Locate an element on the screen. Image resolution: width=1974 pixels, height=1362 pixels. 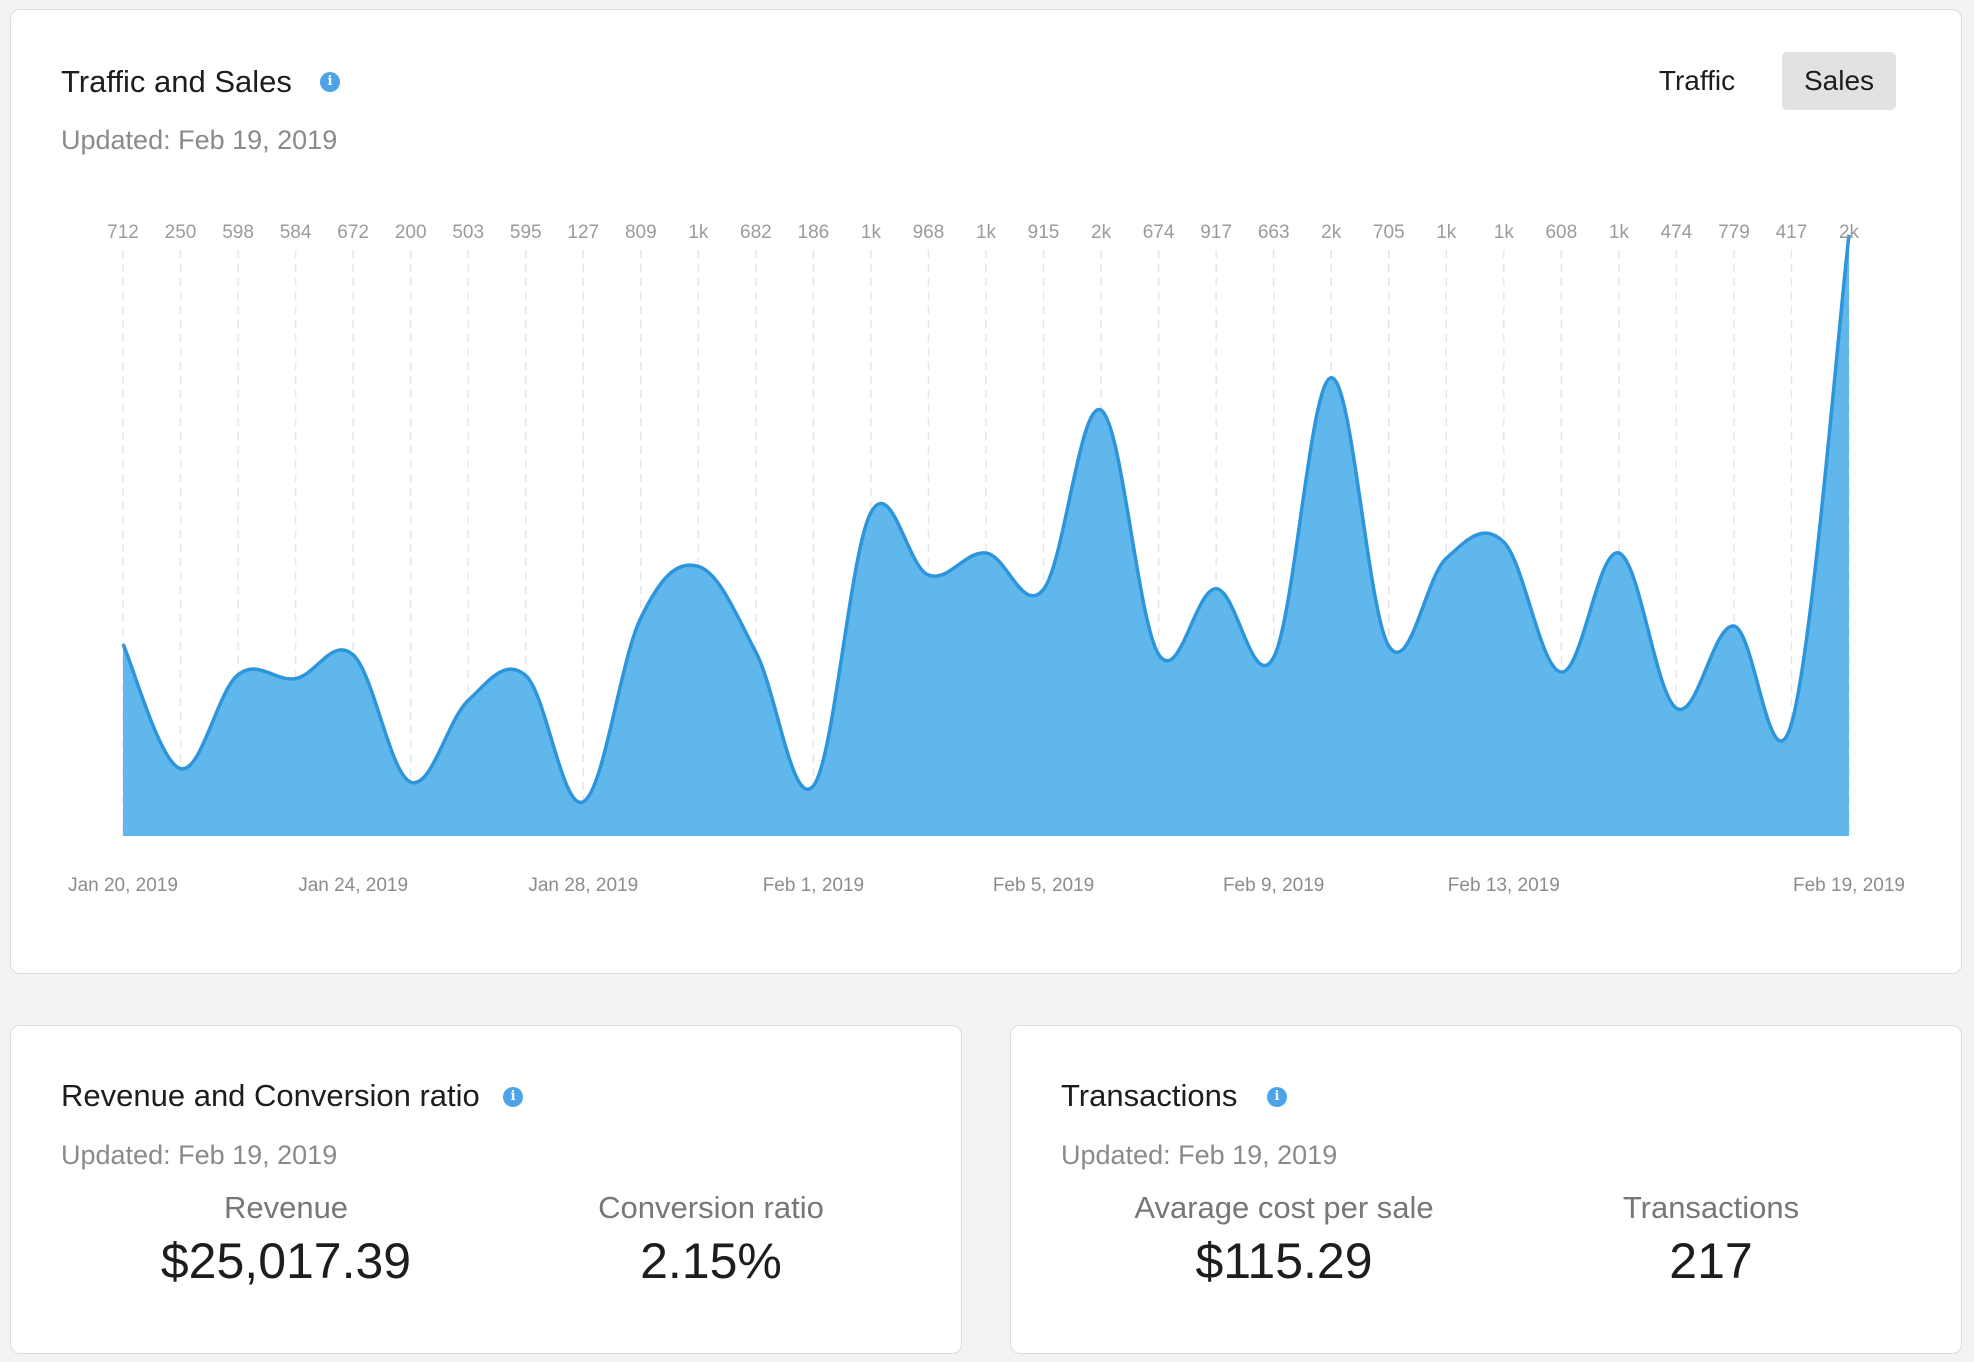
x-tick-label: Feb 13, 2019 is located at coordinates (1504, 885).